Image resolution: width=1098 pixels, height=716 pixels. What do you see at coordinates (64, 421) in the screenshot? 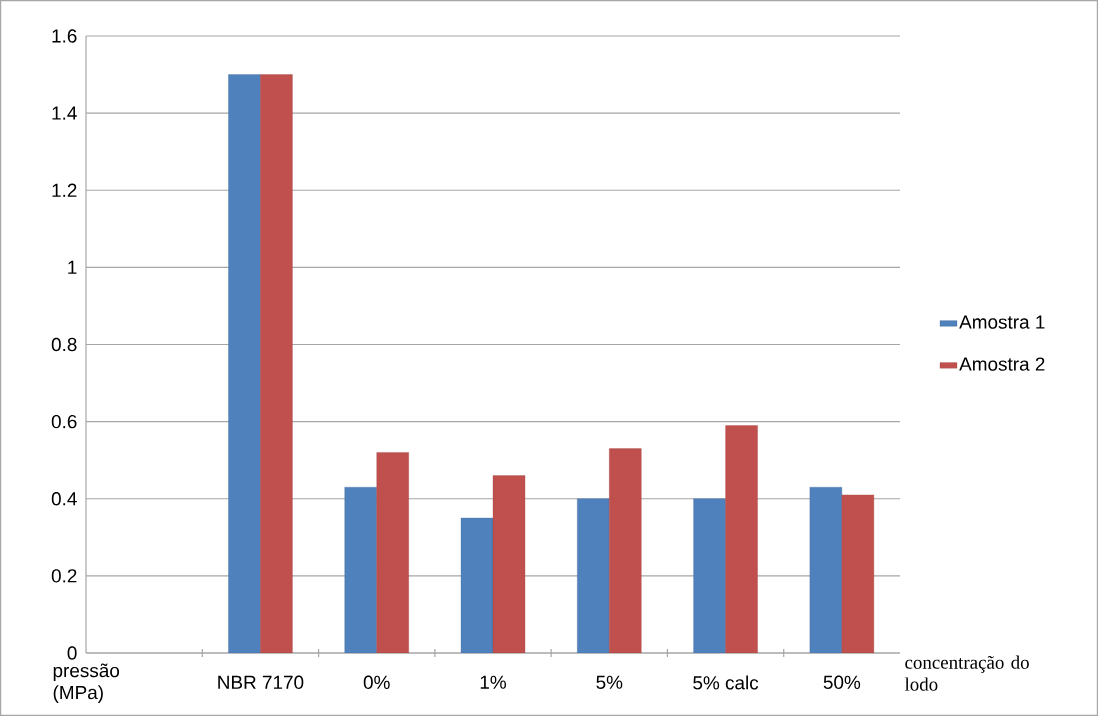
I see `y-tick-label: 0.6` at bounding box center [64, 421].